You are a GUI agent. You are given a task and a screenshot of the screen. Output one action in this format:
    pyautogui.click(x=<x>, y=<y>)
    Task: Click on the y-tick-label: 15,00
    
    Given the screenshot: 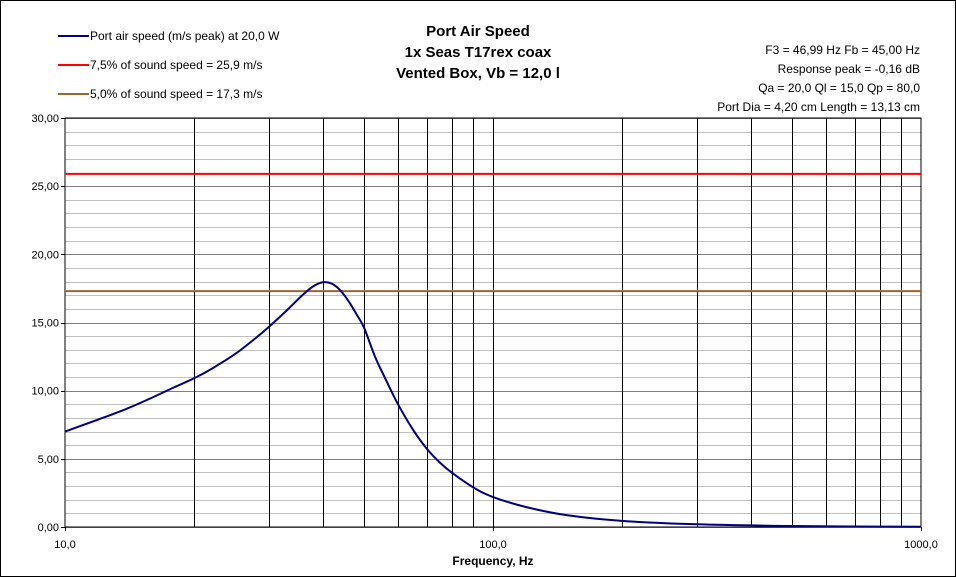 What is the action you would take?
    pyautogui.click(x=45, y=324)
    